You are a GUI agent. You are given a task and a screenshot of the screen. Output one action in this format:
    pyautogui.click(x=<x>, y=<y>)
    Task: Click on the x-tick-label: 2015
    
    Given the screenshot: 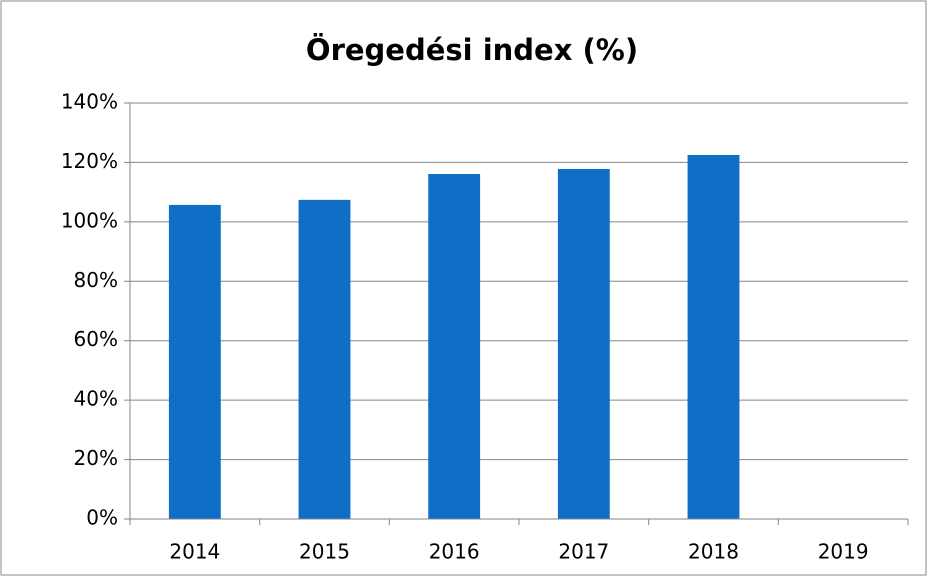 What is the action you would take?
    pyautogui.click(x=324, y=552)
    